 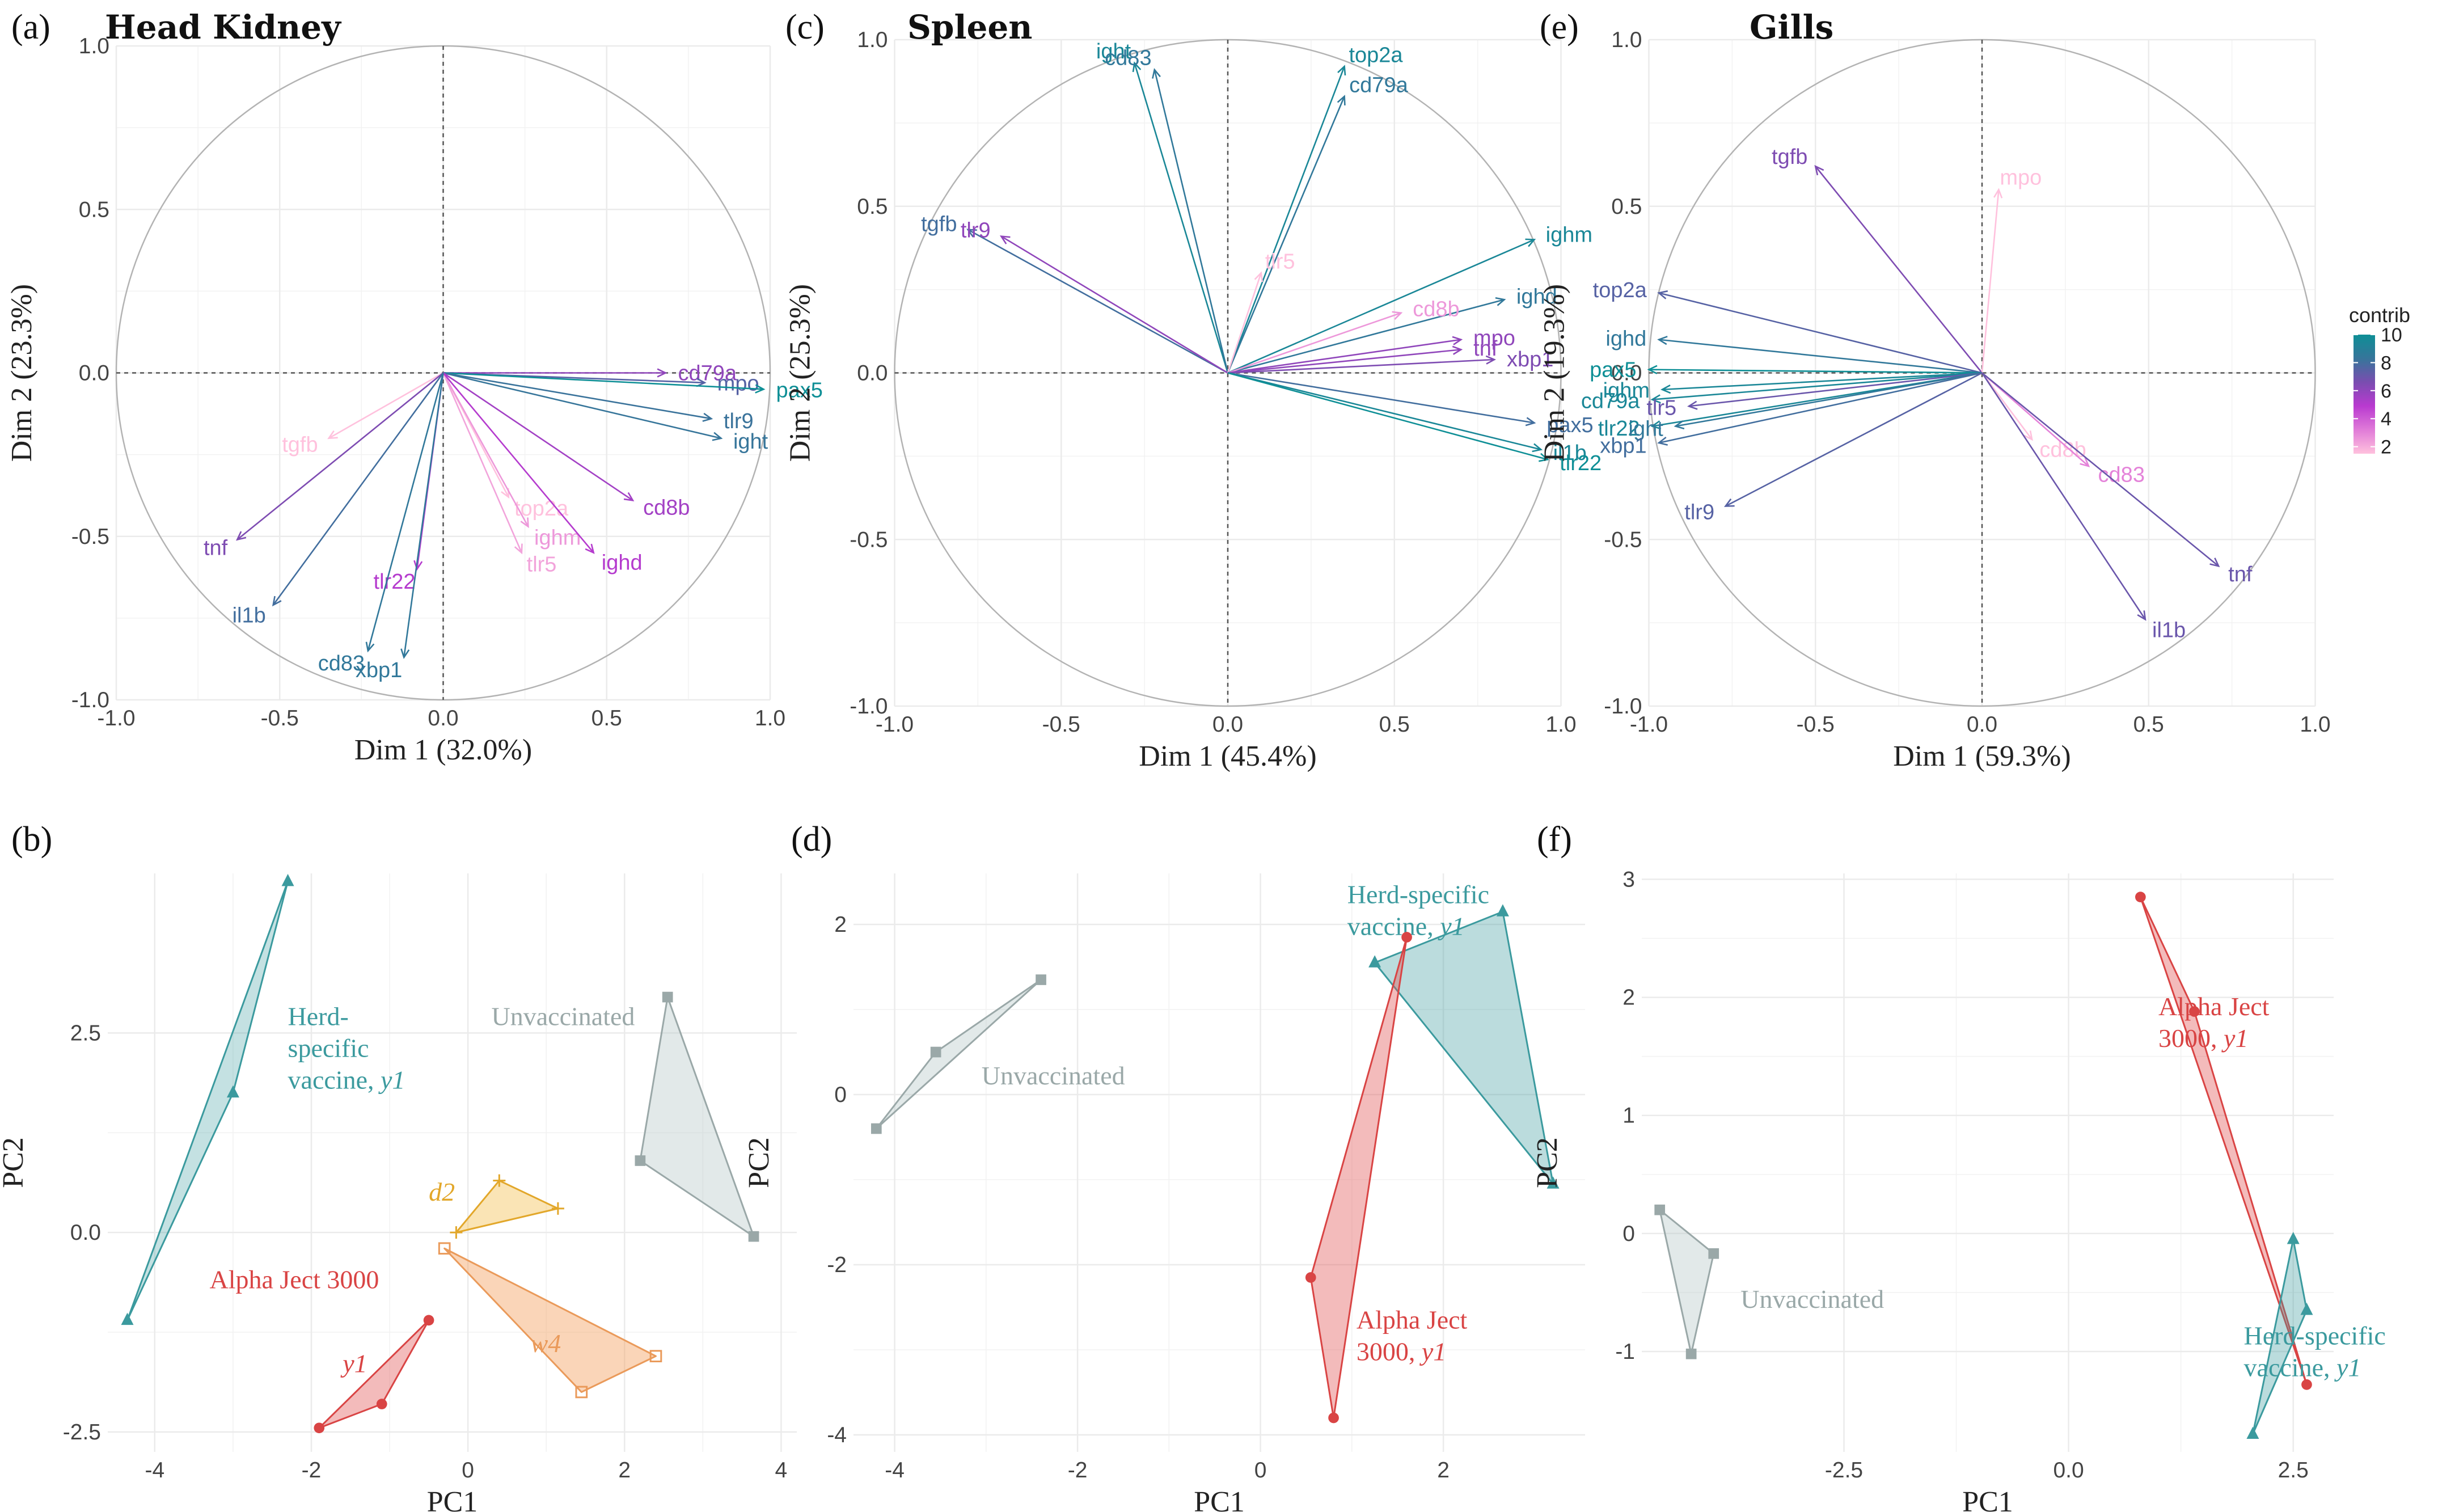 What do you see at coordinates (1560, 27) in the screenshot?
I see `panel-letter: (e)` at bounding box center [1560, 27].